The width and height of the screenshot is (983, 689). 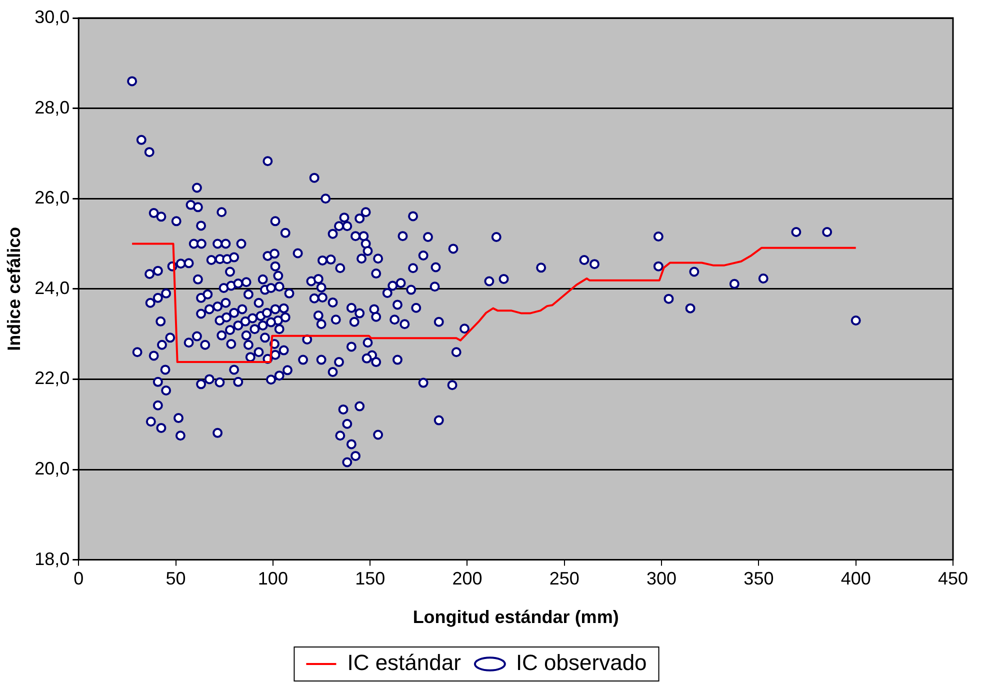 I want to click on x-tick-label: 300, so click(x=661, y=578).